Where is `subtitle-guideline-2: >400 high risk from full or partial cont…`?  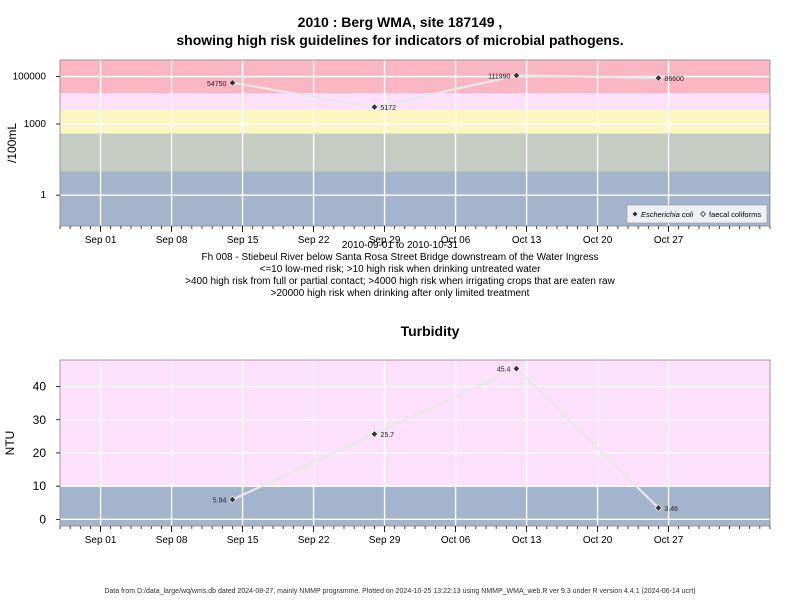 subtitle-guideline-2: >400 high risk from full or partial cont… is located at coordinates (400, 281).